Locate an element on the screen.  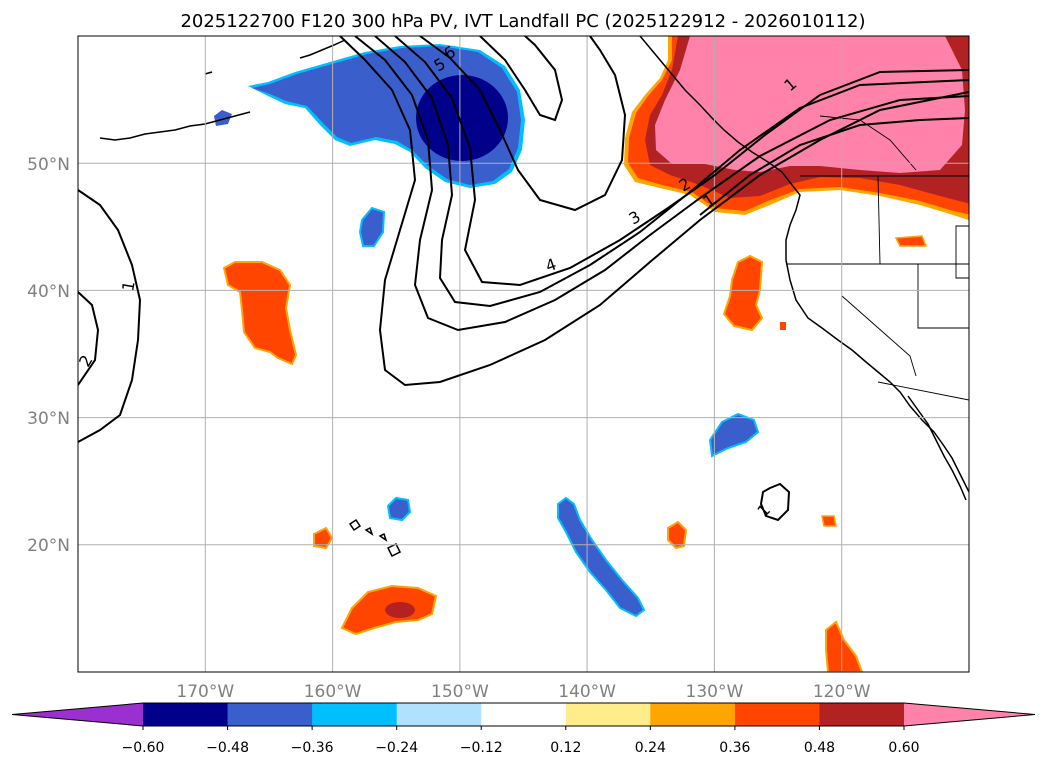
anomaly-ca-small2 is located at coordinates (911, 241).